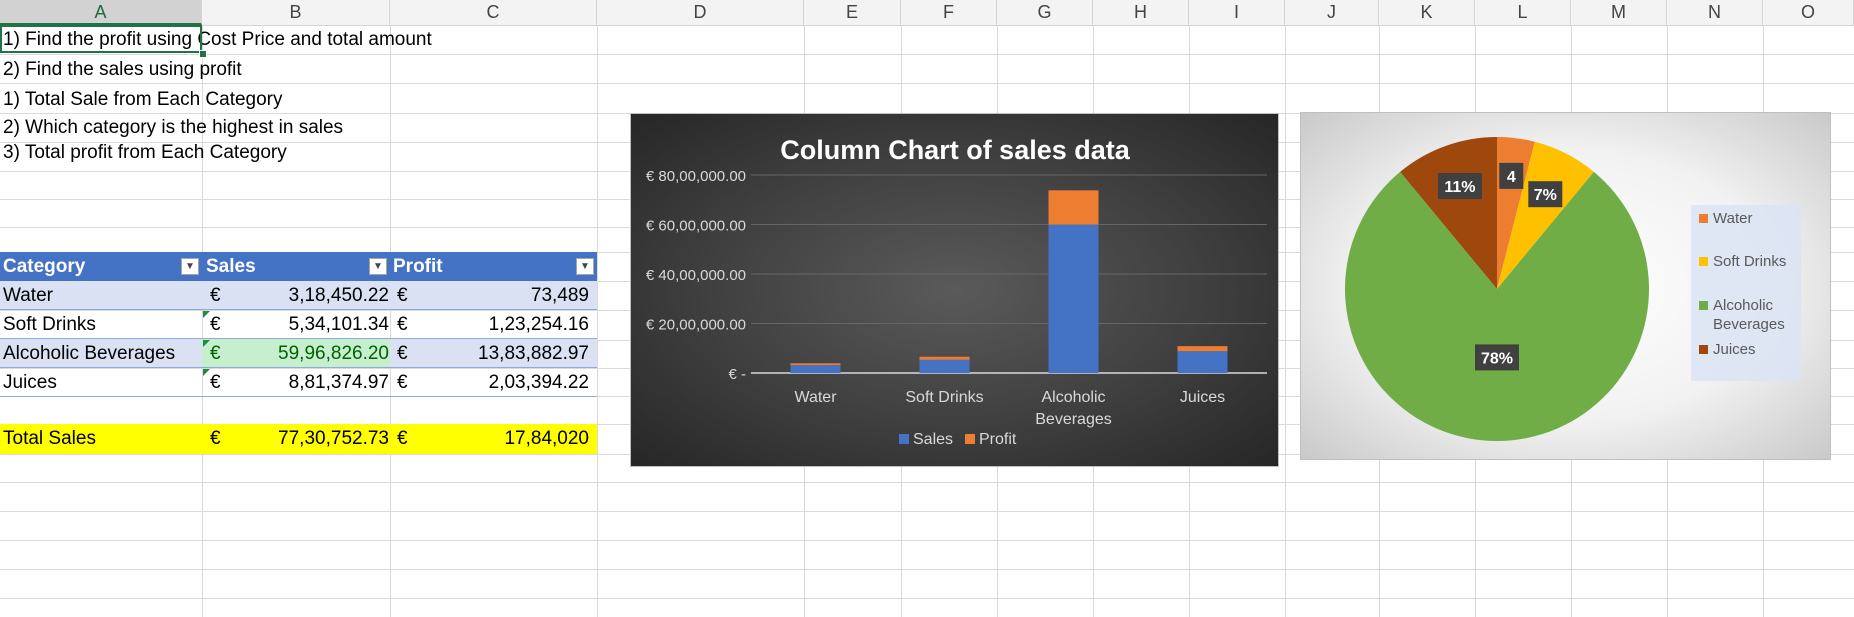 This screenshot has width=1854, height=617. I want to click on legend-label: Water, so click(1732, 218).